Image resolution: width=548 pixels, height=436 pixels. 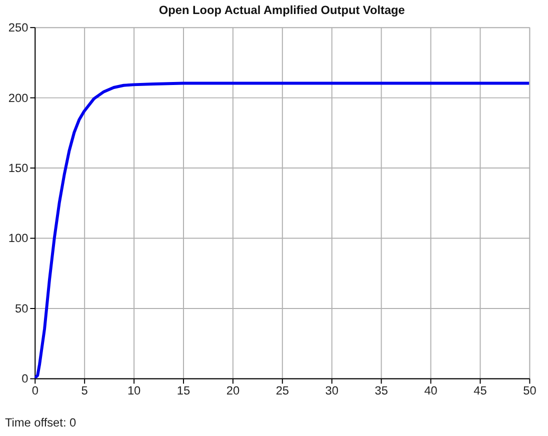 What do you see at coordinates (481, 391) in the screenshot?
I see `x-tick-label: 45` at bounding box center [481, 391].